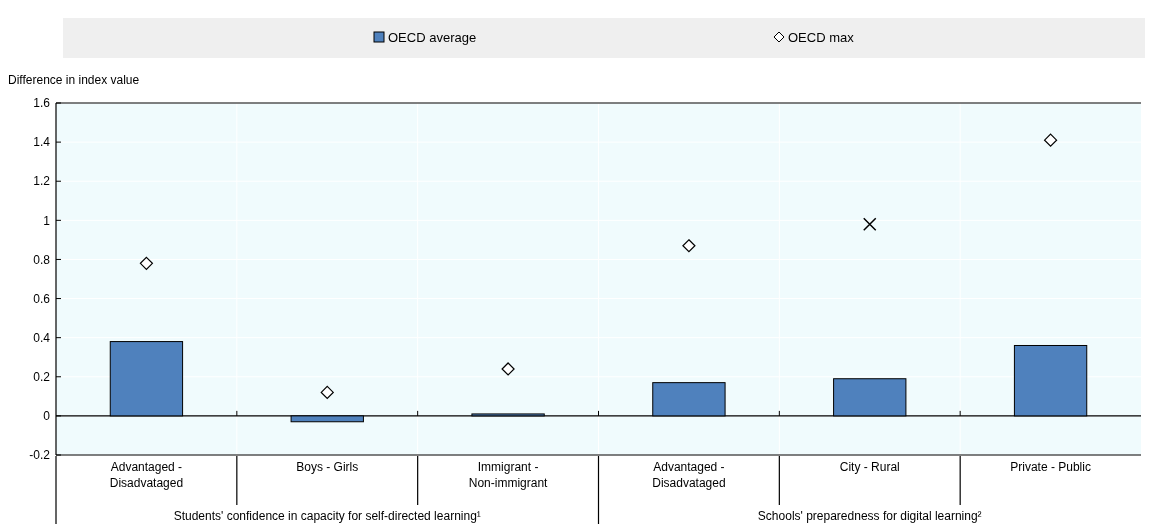 The height and width of the screenshot is (532, 1153). What do you see at coordinates (42, 376) in the screenshot?
I see `y-tick-label: 0.2` at bounding box center [42, 376].